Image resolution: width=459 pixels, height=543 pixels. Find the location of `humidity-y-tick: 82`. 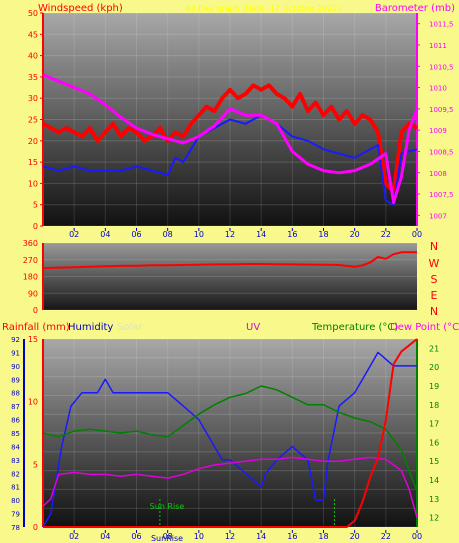

humidity-y-tick: 82 is located at coordinates (15, 474).